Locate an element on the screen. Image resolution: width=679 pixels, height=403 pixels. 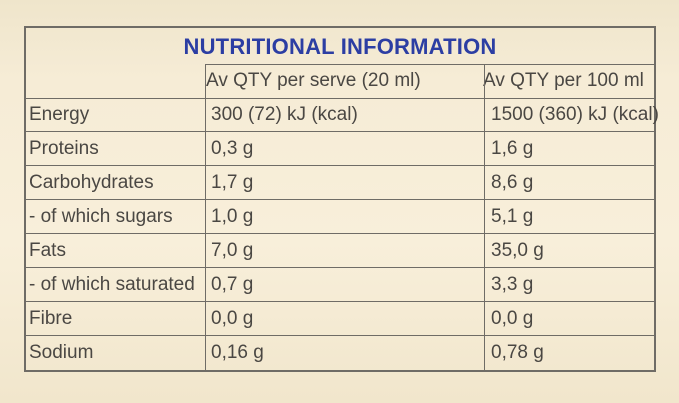
table-row: Sodium 0,16 g 0,78 g is located at coordinates (340, 353).